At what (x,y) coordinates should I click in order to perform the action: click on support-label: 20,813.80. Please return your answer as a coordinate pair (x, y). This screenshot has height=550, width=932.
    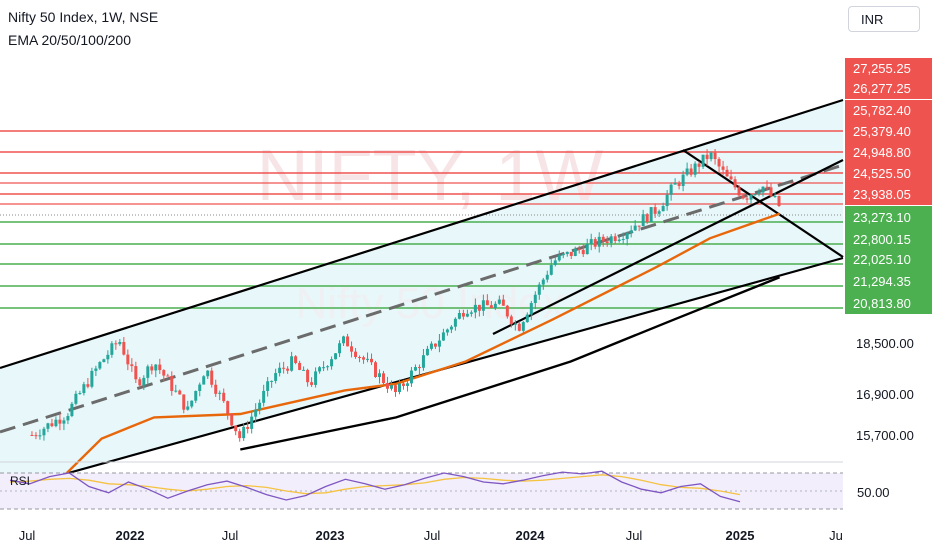
    Looking at the image, I should click on (882, 303).